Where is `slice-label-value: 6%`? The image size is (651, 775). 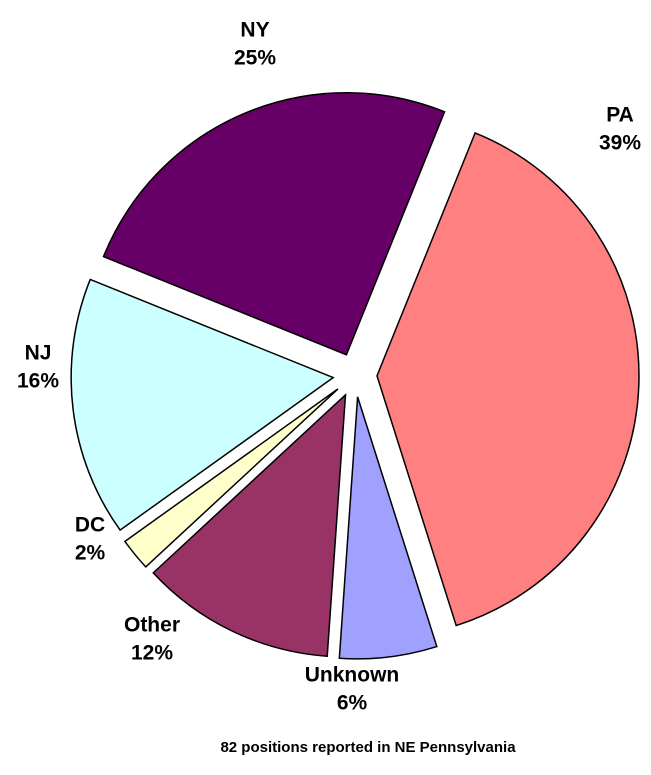
slice-label-value: 6% is located at coordinates (352, 703).